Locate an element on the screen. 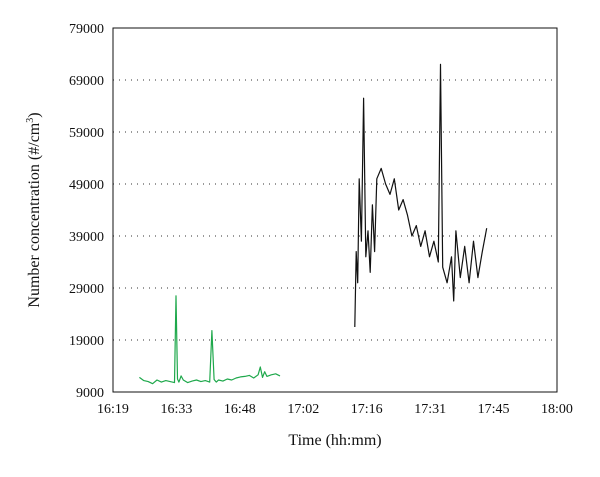 The height and width of the screenshot is (477, 600). y-tick-label: 69000 is located at coordinates (86, 81).